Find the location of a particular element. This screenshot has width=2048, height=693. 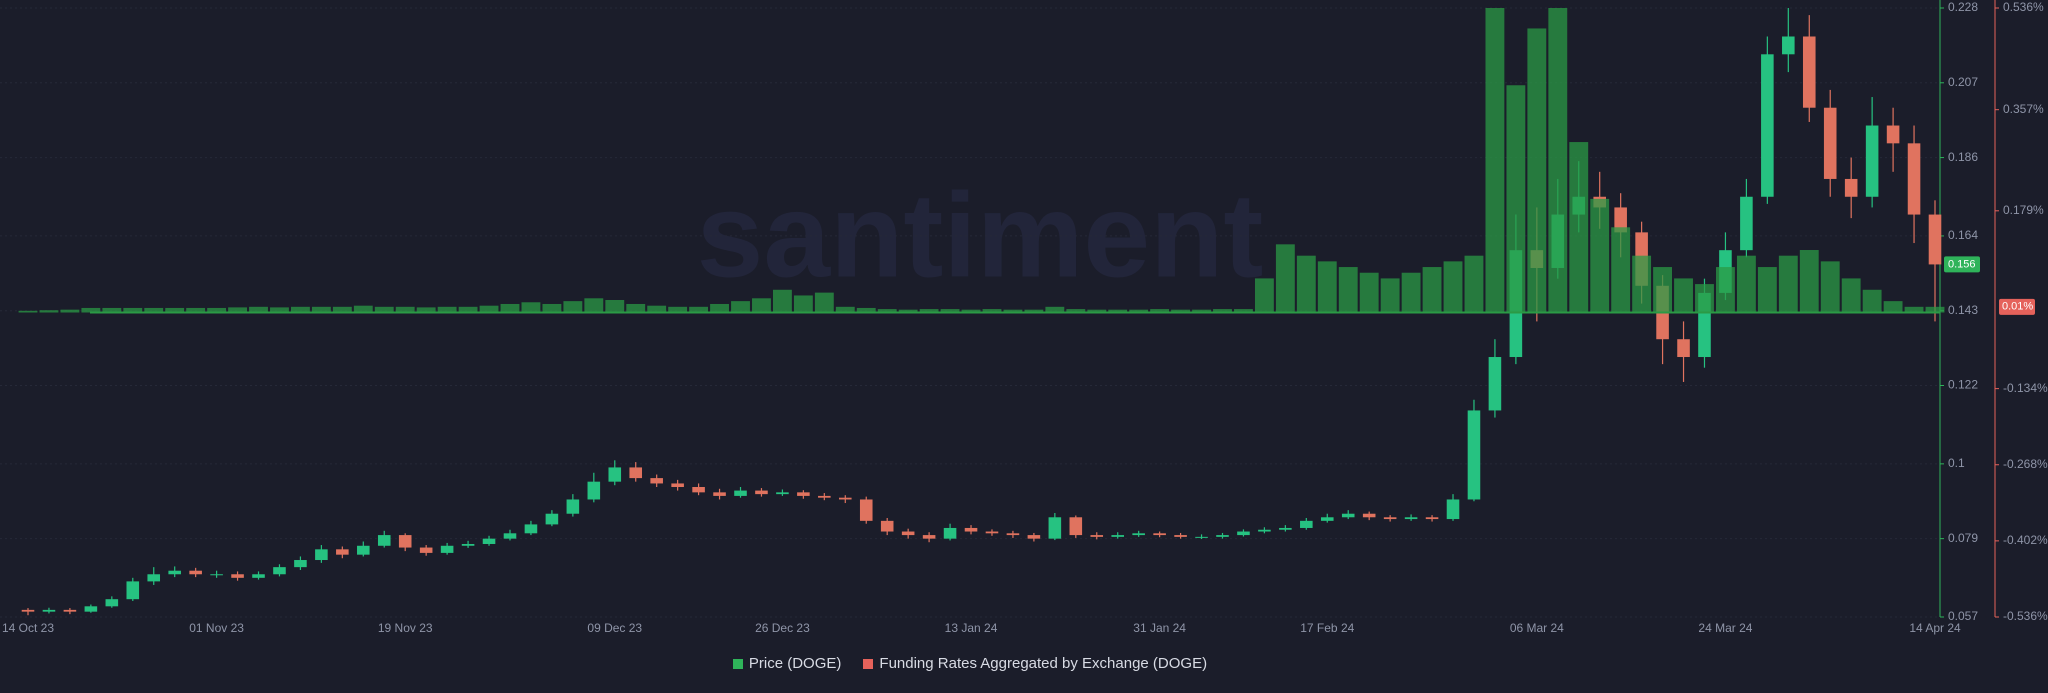

y2-tick-label: -0.134% is located at coordinates (2025, 388).